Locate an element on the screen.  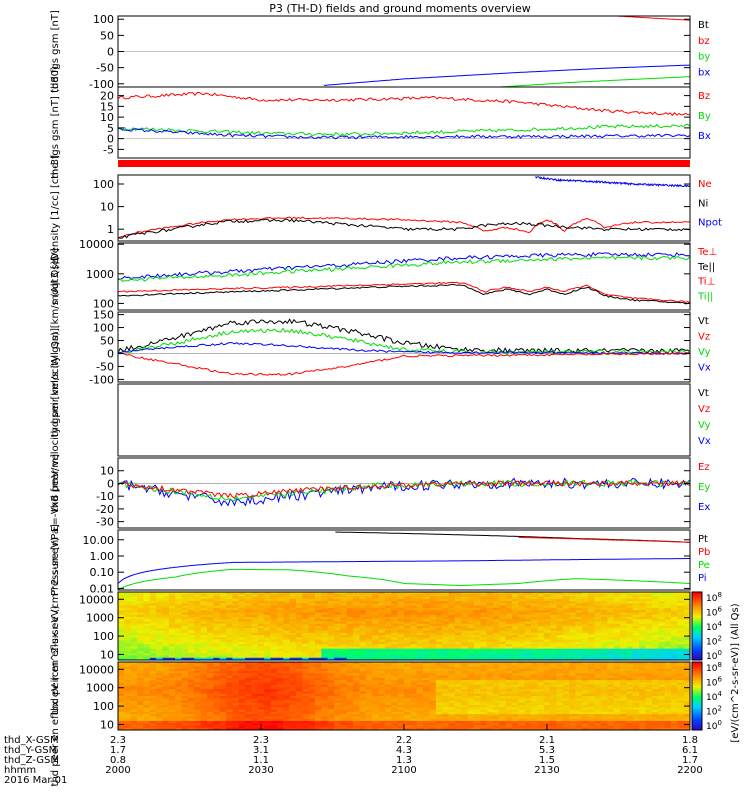
y-tick-label: 0.10 is located at coordinates (102, 572).